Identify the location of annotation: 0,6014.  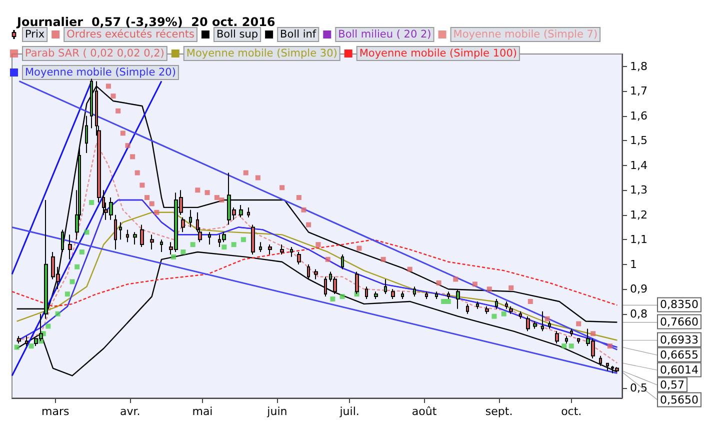
(679, 369).